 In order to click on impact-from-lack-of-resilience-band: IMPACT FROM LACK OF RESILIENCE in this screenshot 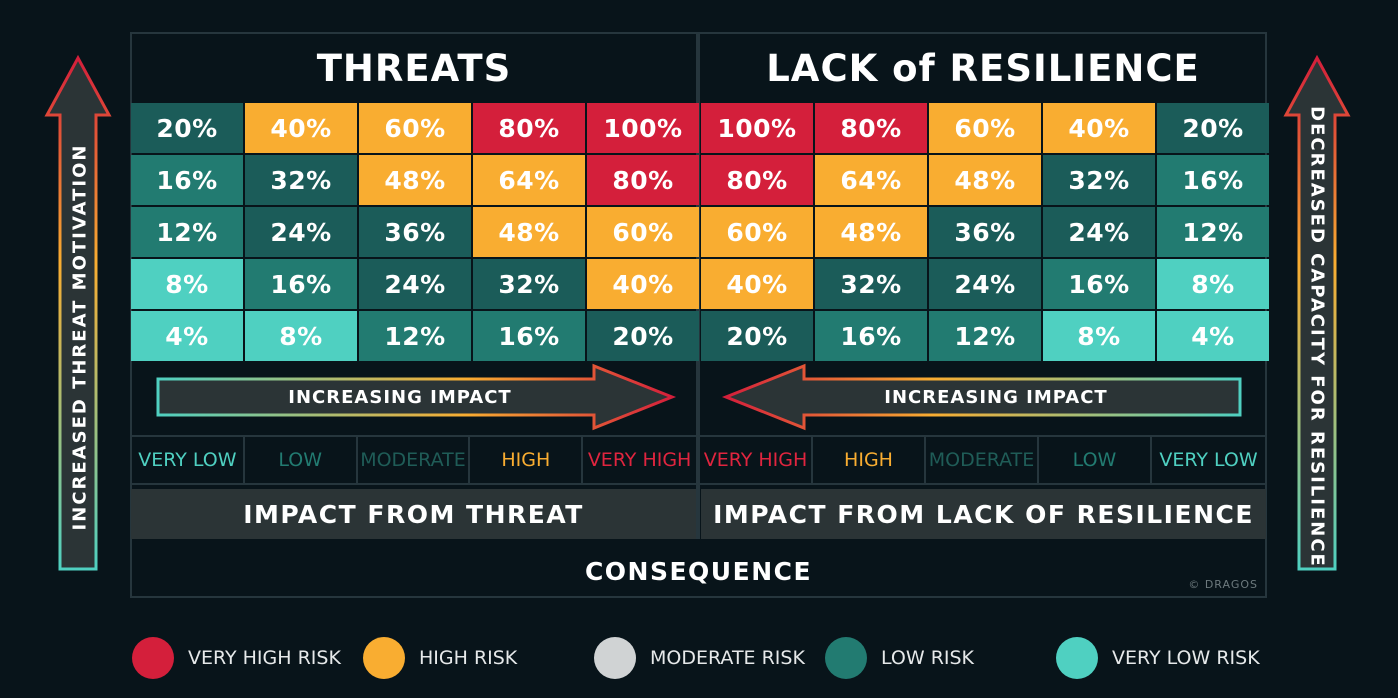, I will do `click(983, 514)`.